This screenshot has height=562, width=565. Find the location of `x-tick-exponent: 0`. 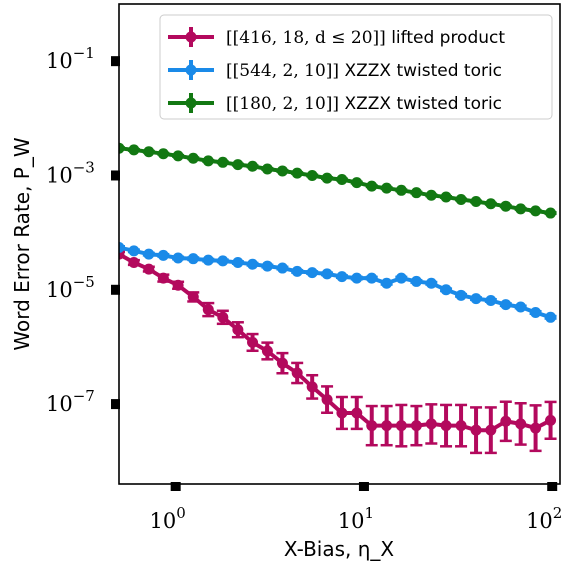

x-tick-exponent: 0 is located at coordinates (181, 513).